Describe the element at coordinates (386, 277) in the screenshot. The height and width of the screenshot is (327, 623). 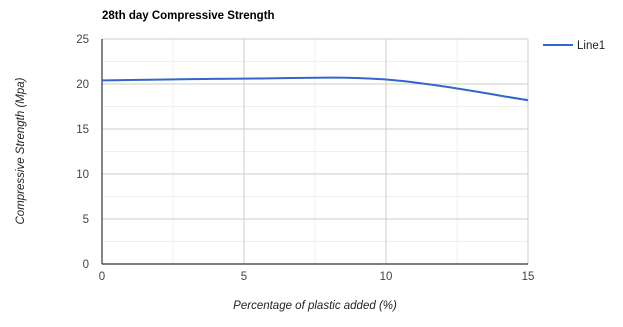
I see `x-tick-label: 10` at that location.